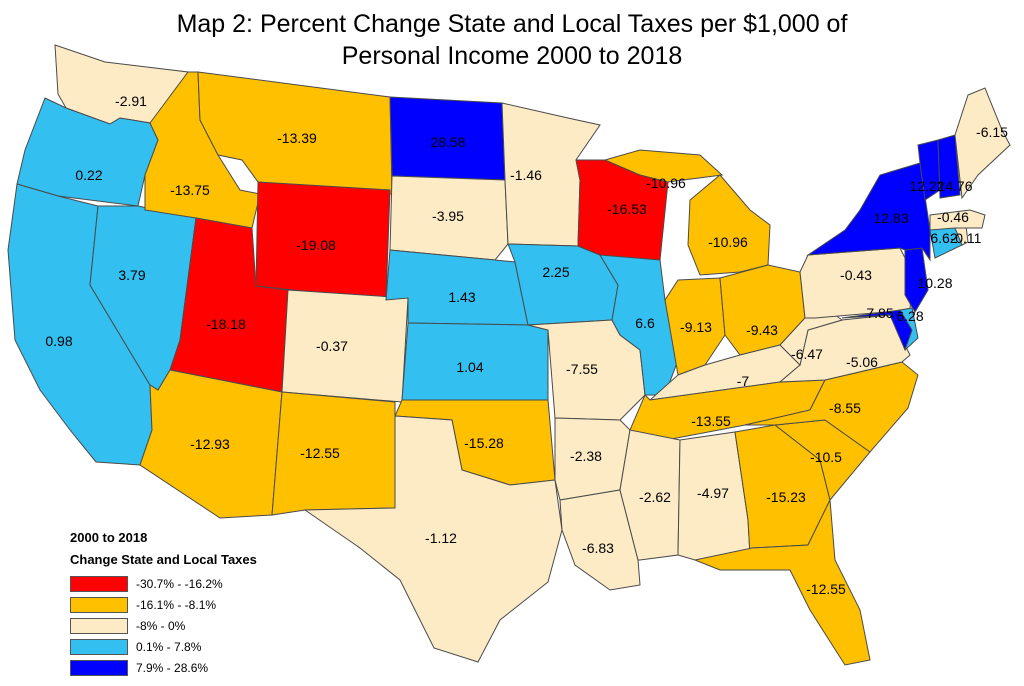 Image resolution: width=1024 pixels, height=686 pixels. What do you see at coordinates (782, 582) in the screenshot?
I see `state-fl` at bounding box center [782, 582].